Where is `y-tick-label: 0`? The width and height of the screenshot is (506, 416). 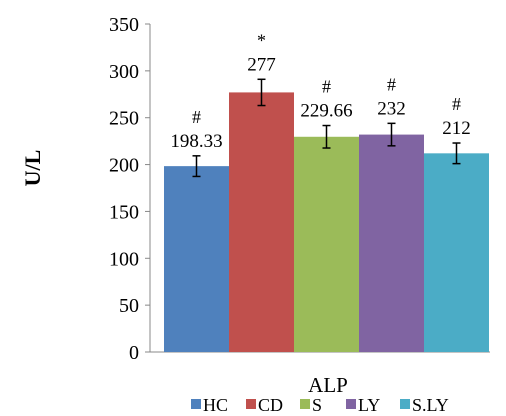 y-tick-label: 0 is located at coordinates (134, 353).